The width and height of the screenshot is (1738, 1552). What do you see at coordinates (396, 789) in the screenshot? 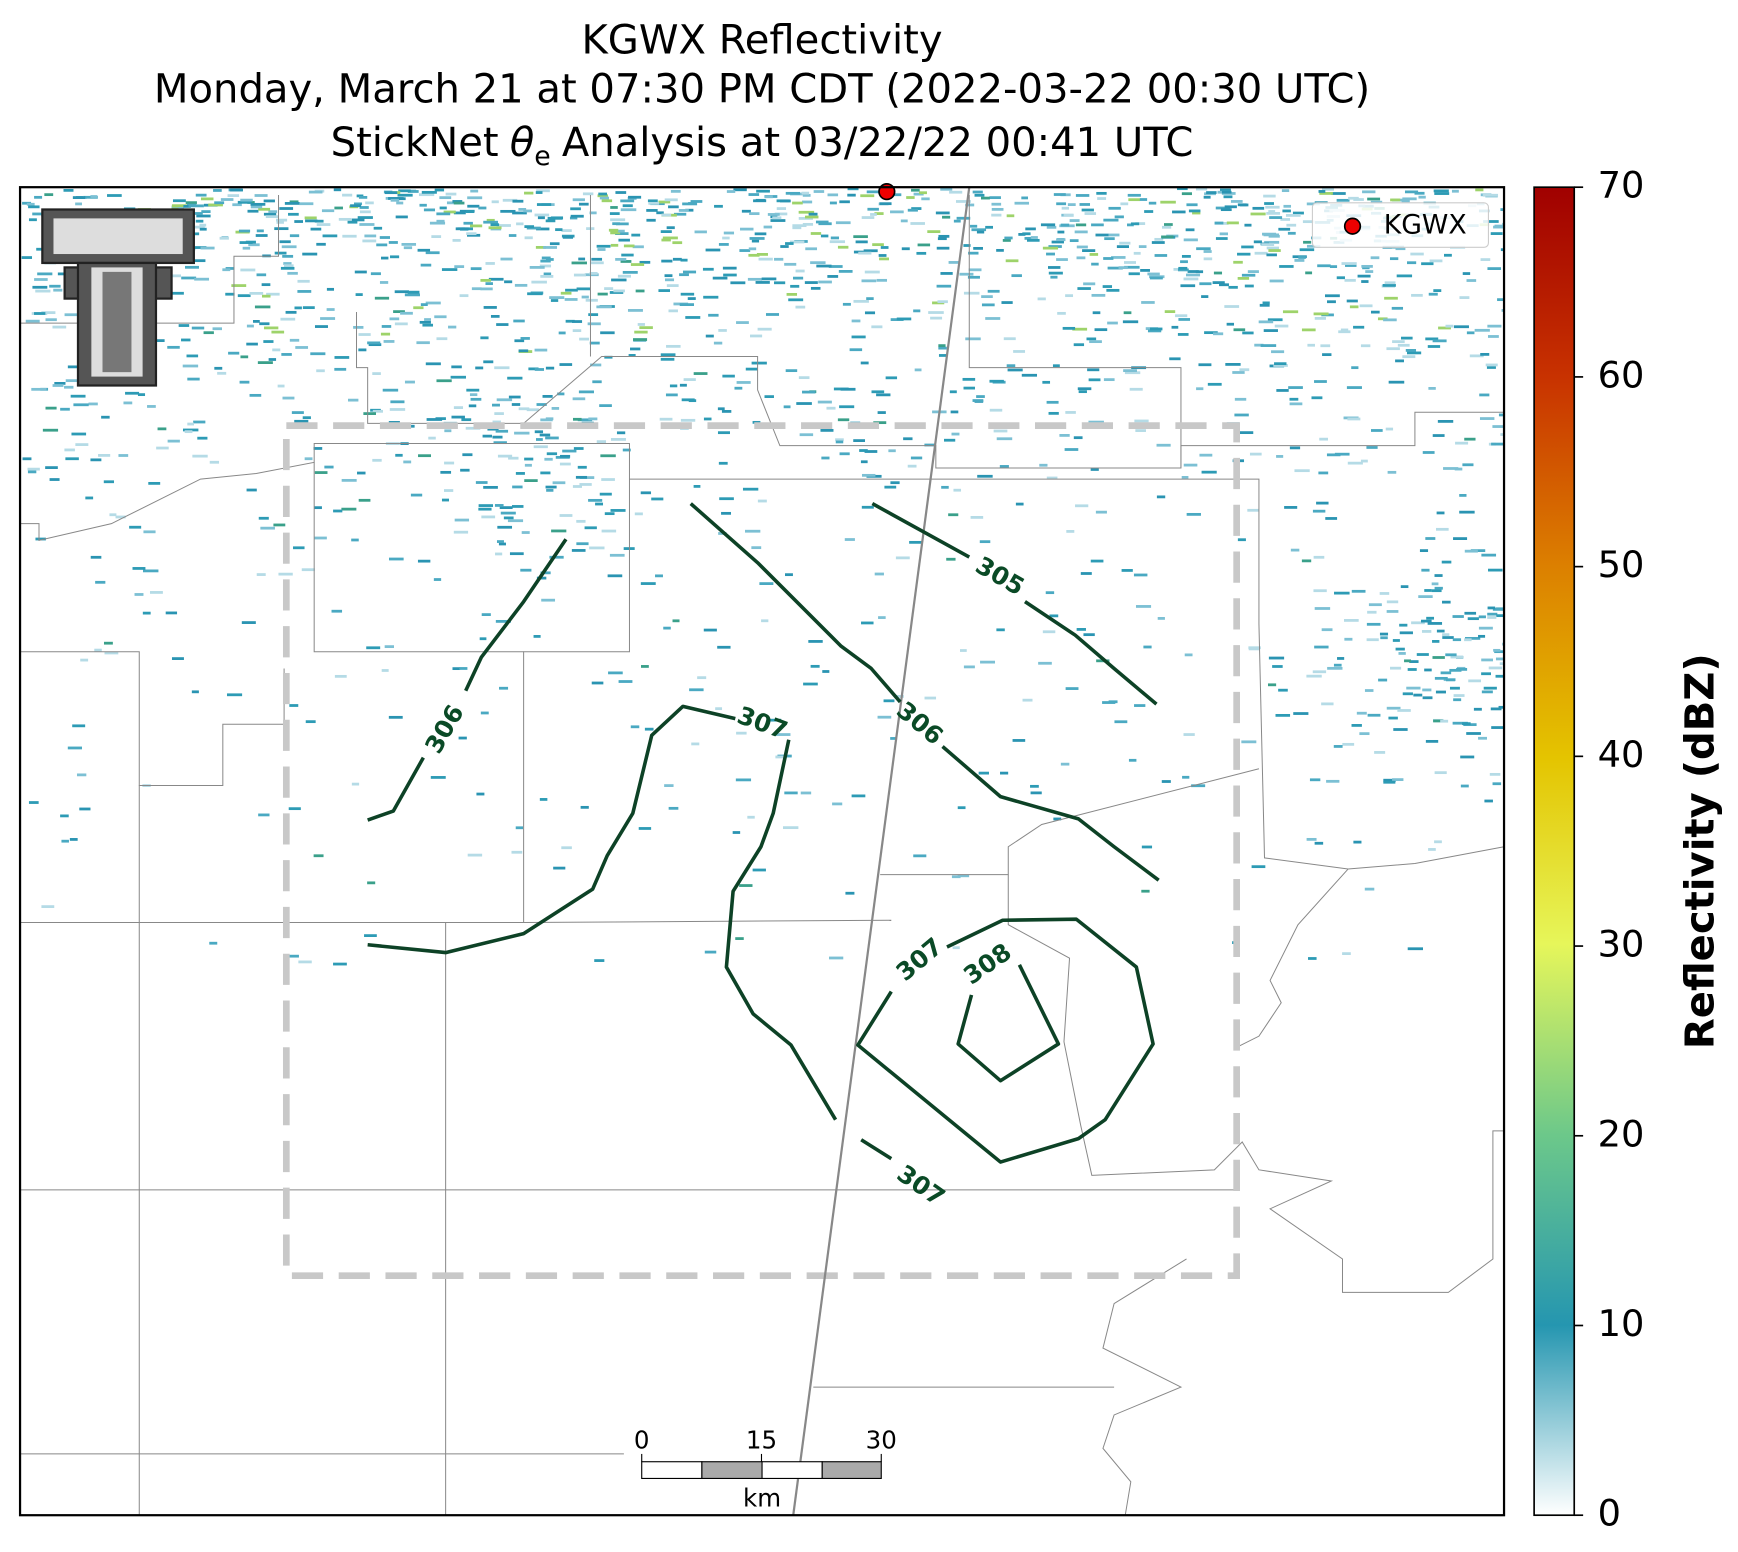
I see `contour-line` at bounding box center [396, 789].